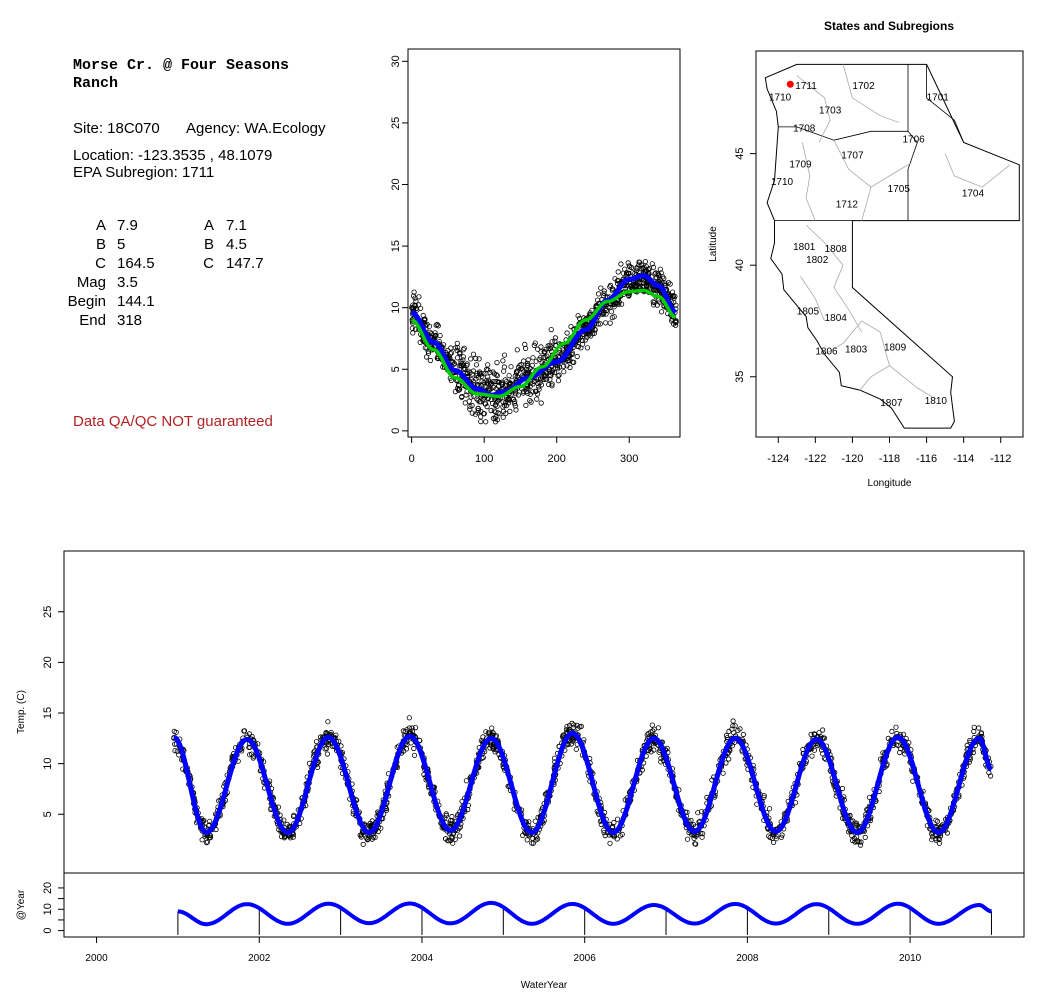 This screenshot has height=1001, width=1038. What do you see at coordinates (910, 958) in the screenshot?
I see `x-tick-label: 2010` at bounding box center [910, 958].